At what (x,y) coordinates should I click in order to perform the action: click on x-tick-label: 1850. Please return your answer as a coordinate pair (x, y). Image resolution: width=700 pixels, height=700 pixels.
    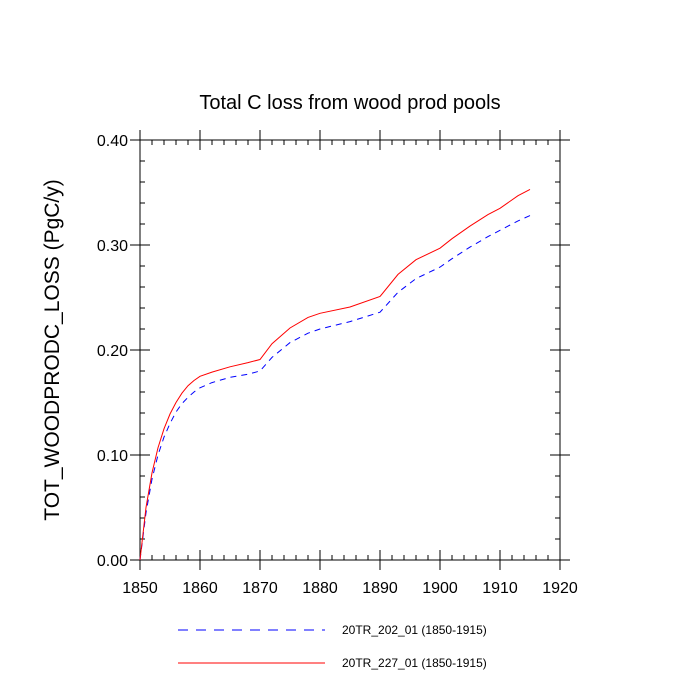
    Looking at the image, I should click on (140, 588).